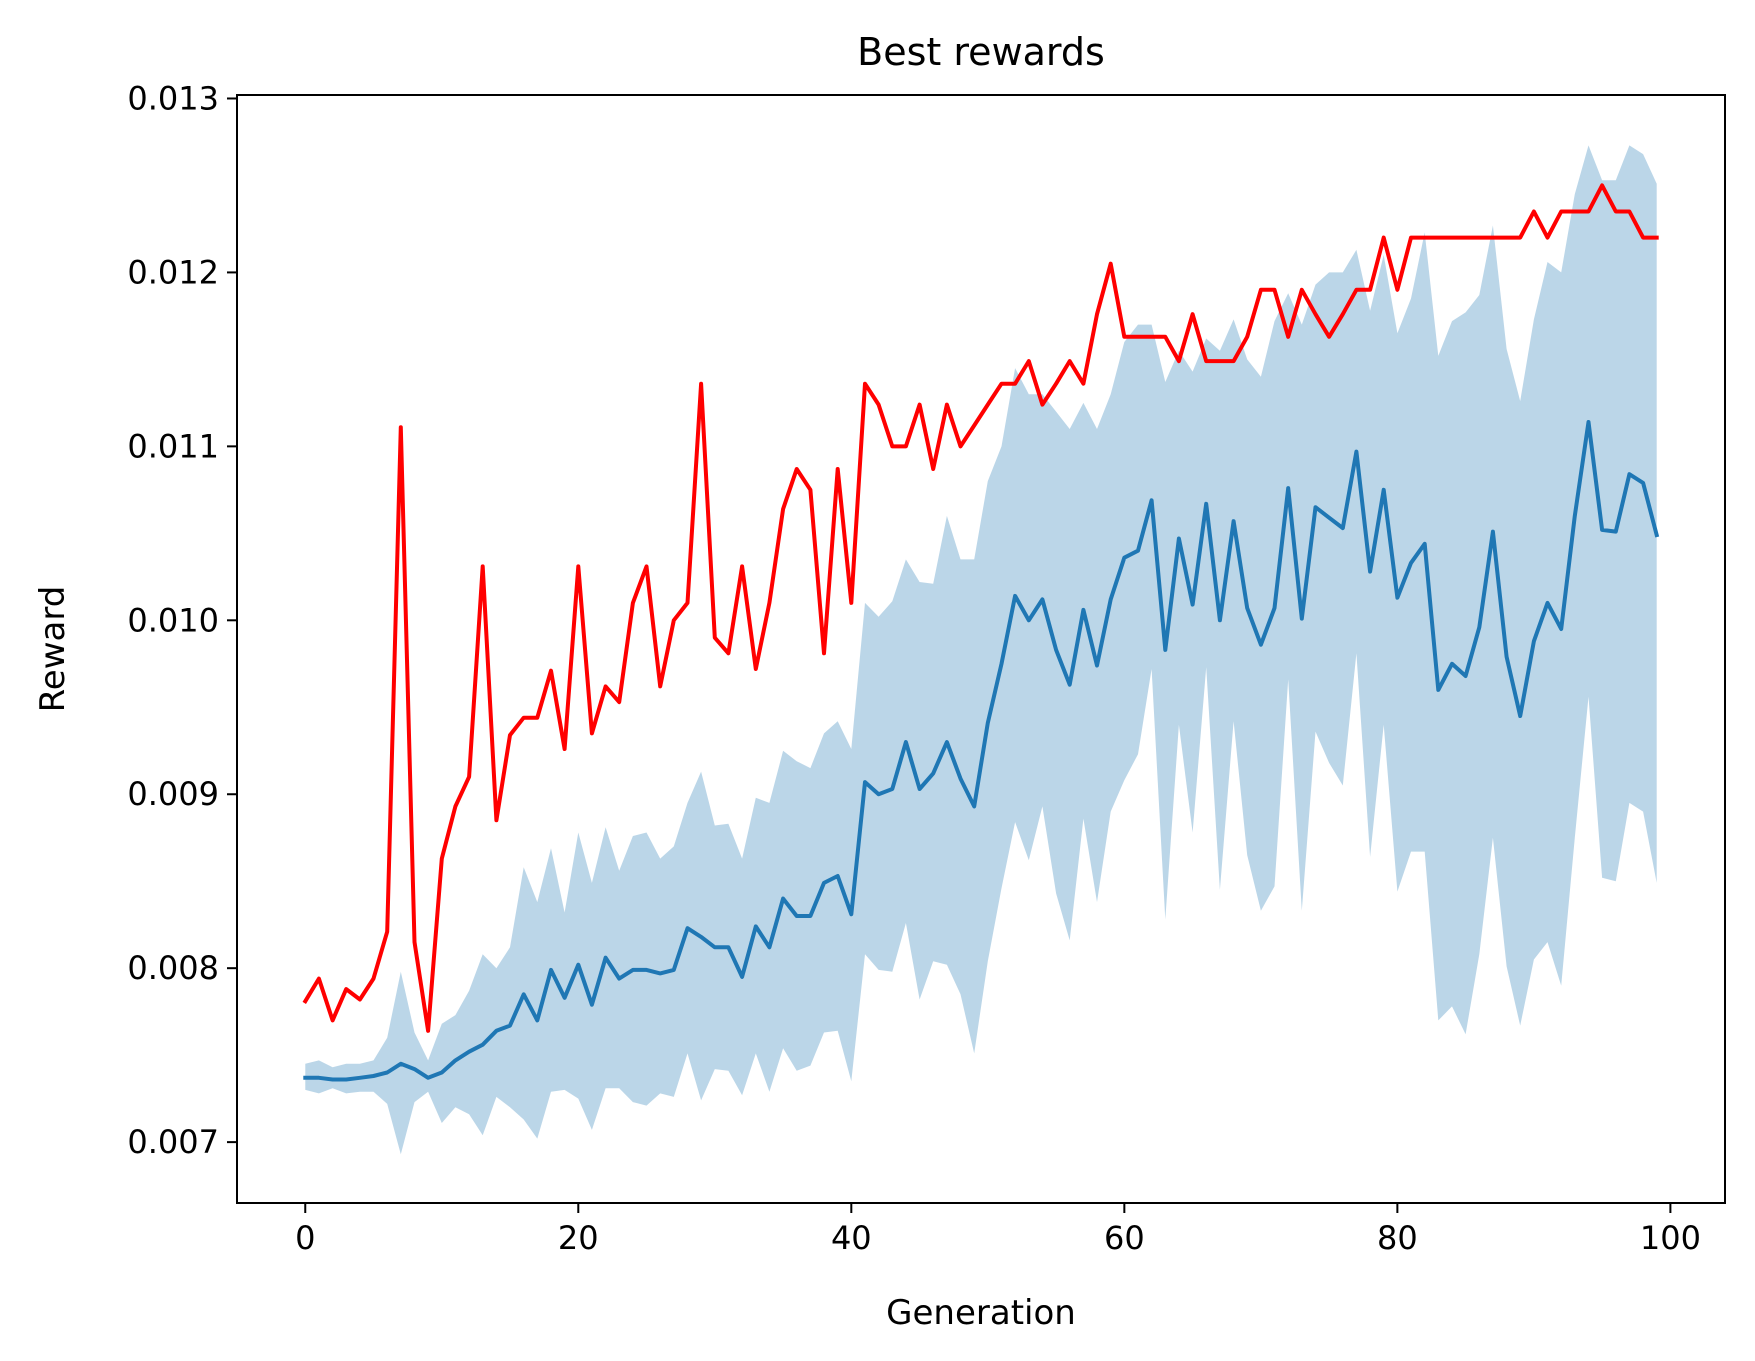  Describe the element at coordinates (851, 1238) in the screenshot. I see `x-tick-label: 40` at that location.